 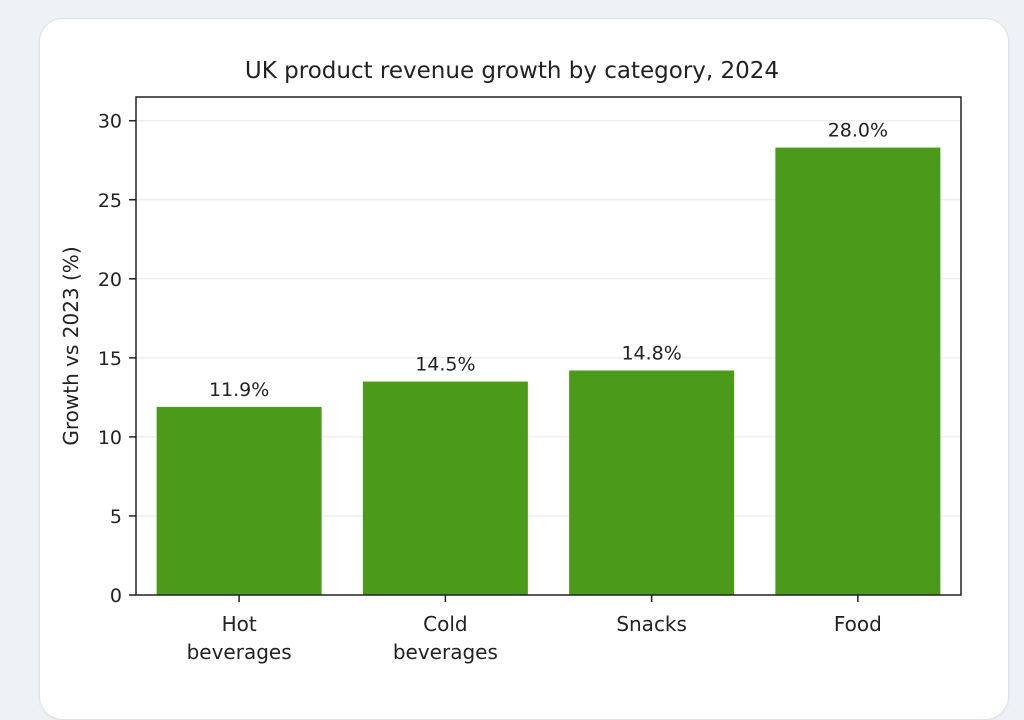 I want to click on y-tick-label: 25, so click(x=110, y=201).